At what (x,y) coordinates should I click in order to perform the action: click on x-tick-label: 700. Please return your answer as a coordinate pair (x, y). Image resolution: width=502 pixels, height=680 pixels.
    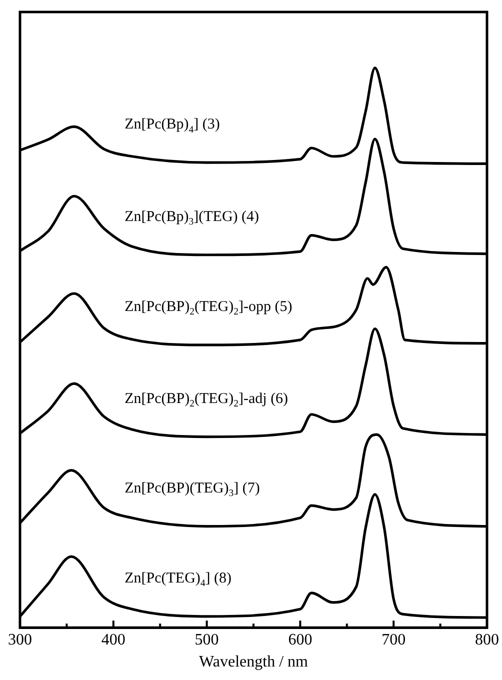
    Looking at the image, I should click on (394, 639).